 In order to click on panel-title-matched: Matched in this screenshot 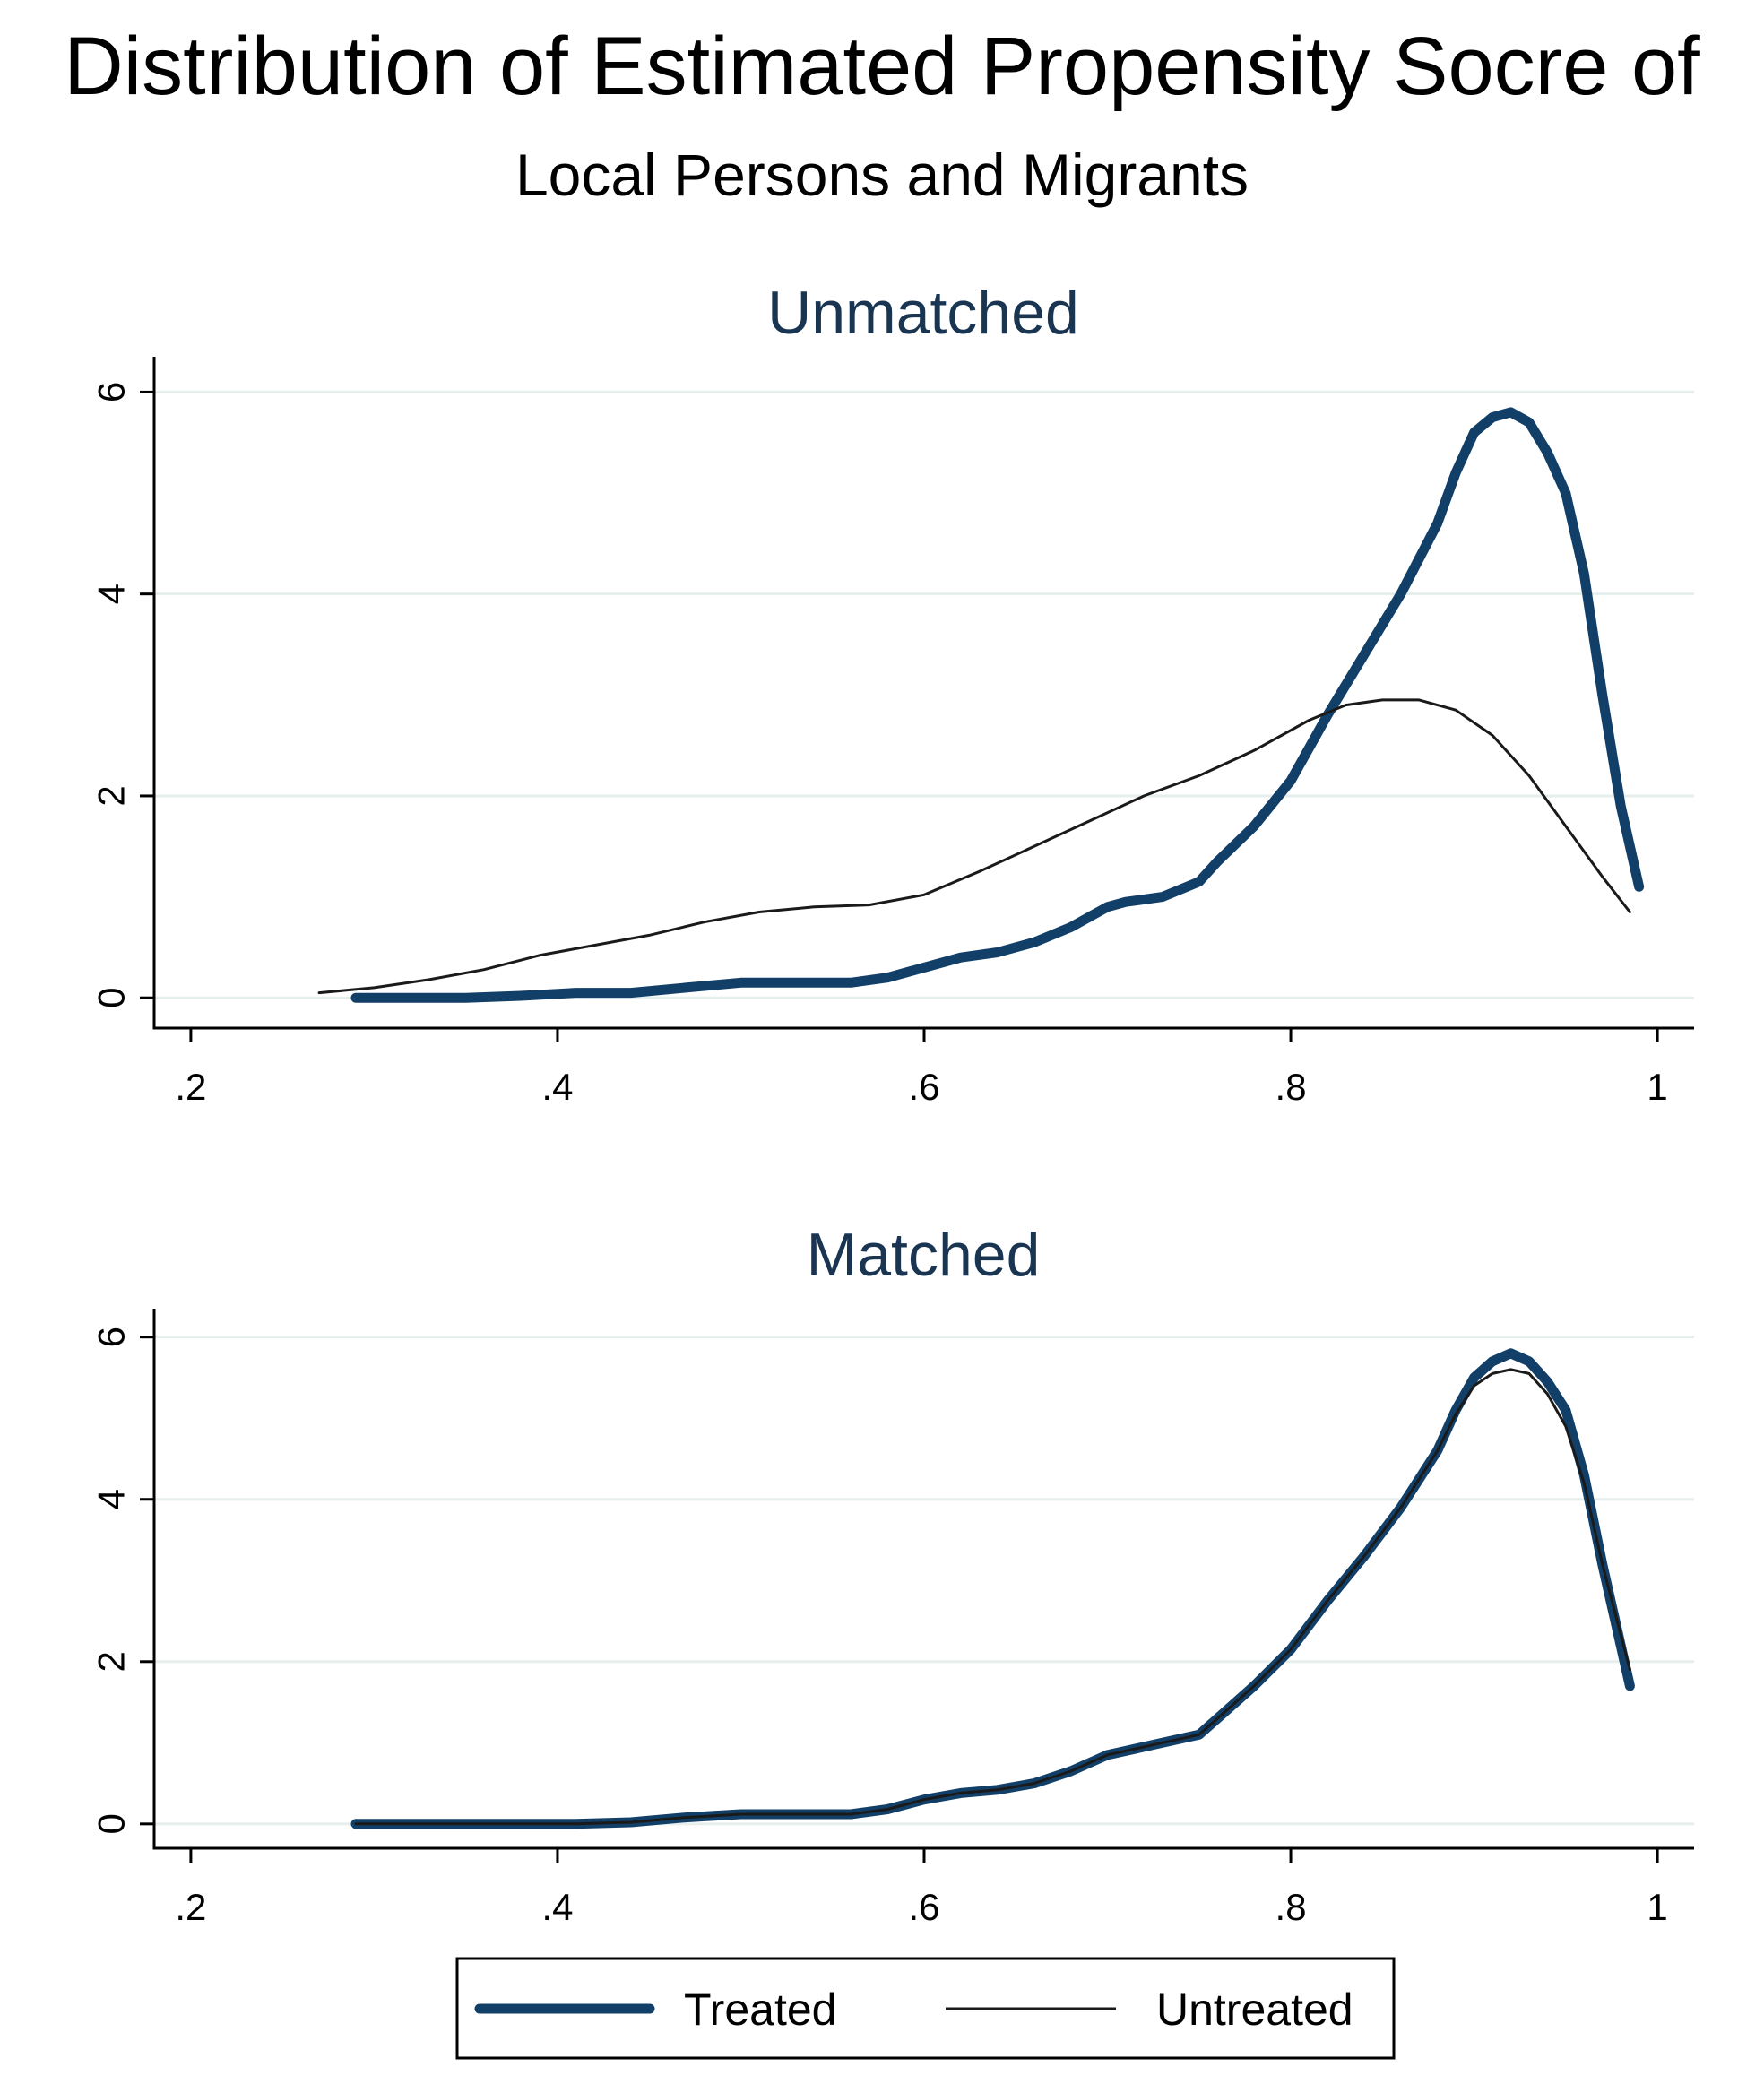, I will do `click(924, 1255)`.